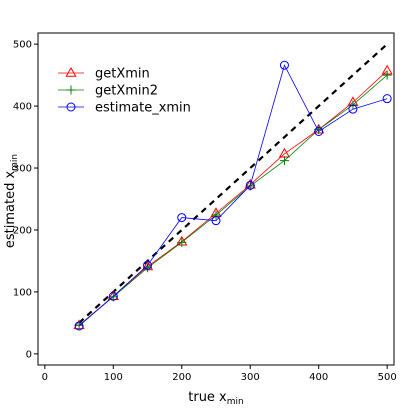  Describe the element at coordinates (15, 162) in the screenshot. I see `y-axis-label-sub: min` at that location.